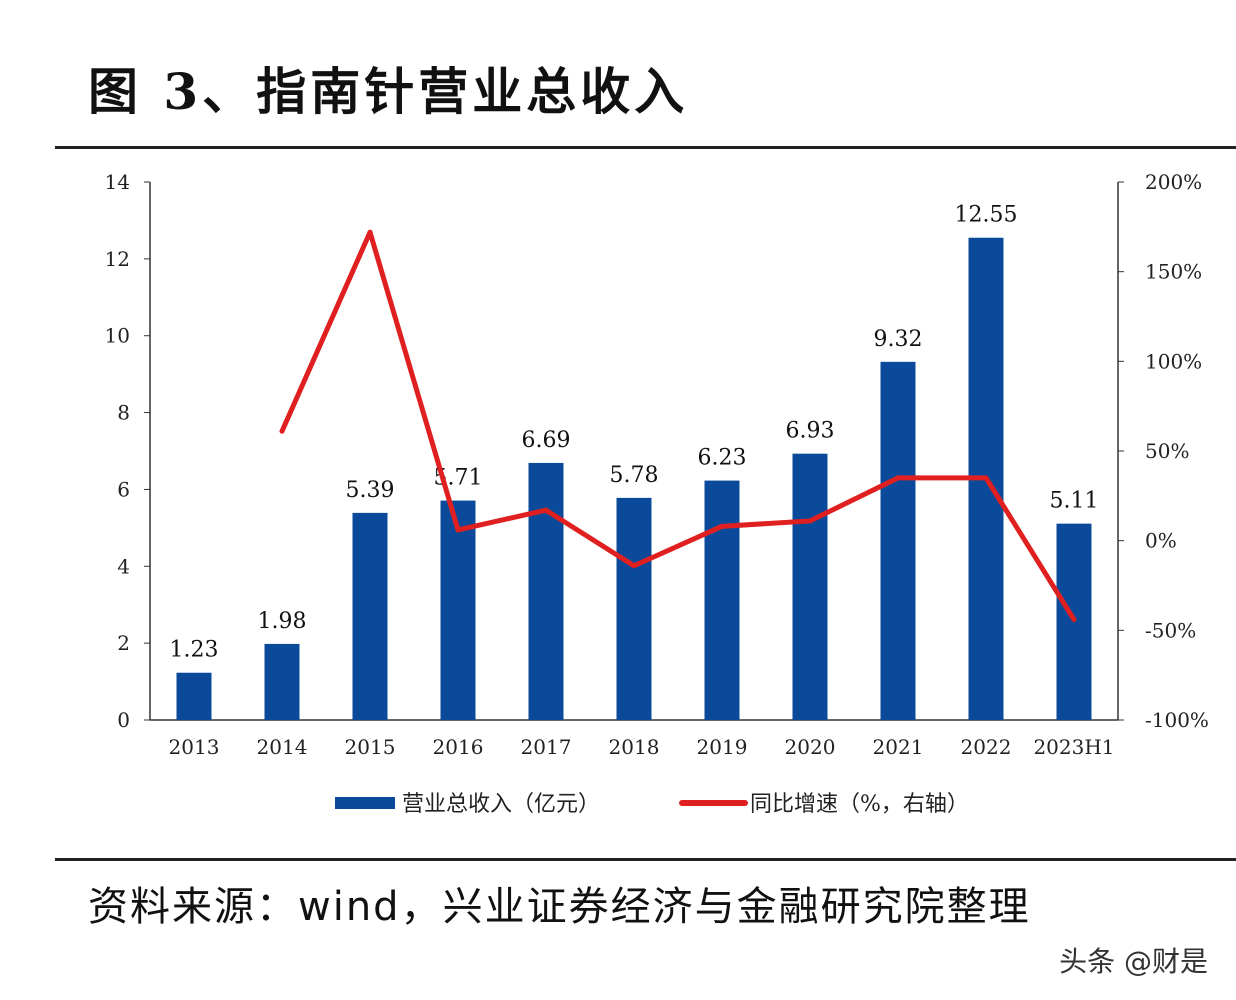  I want to click on x-tick-label: 2020, so click(810, 747).